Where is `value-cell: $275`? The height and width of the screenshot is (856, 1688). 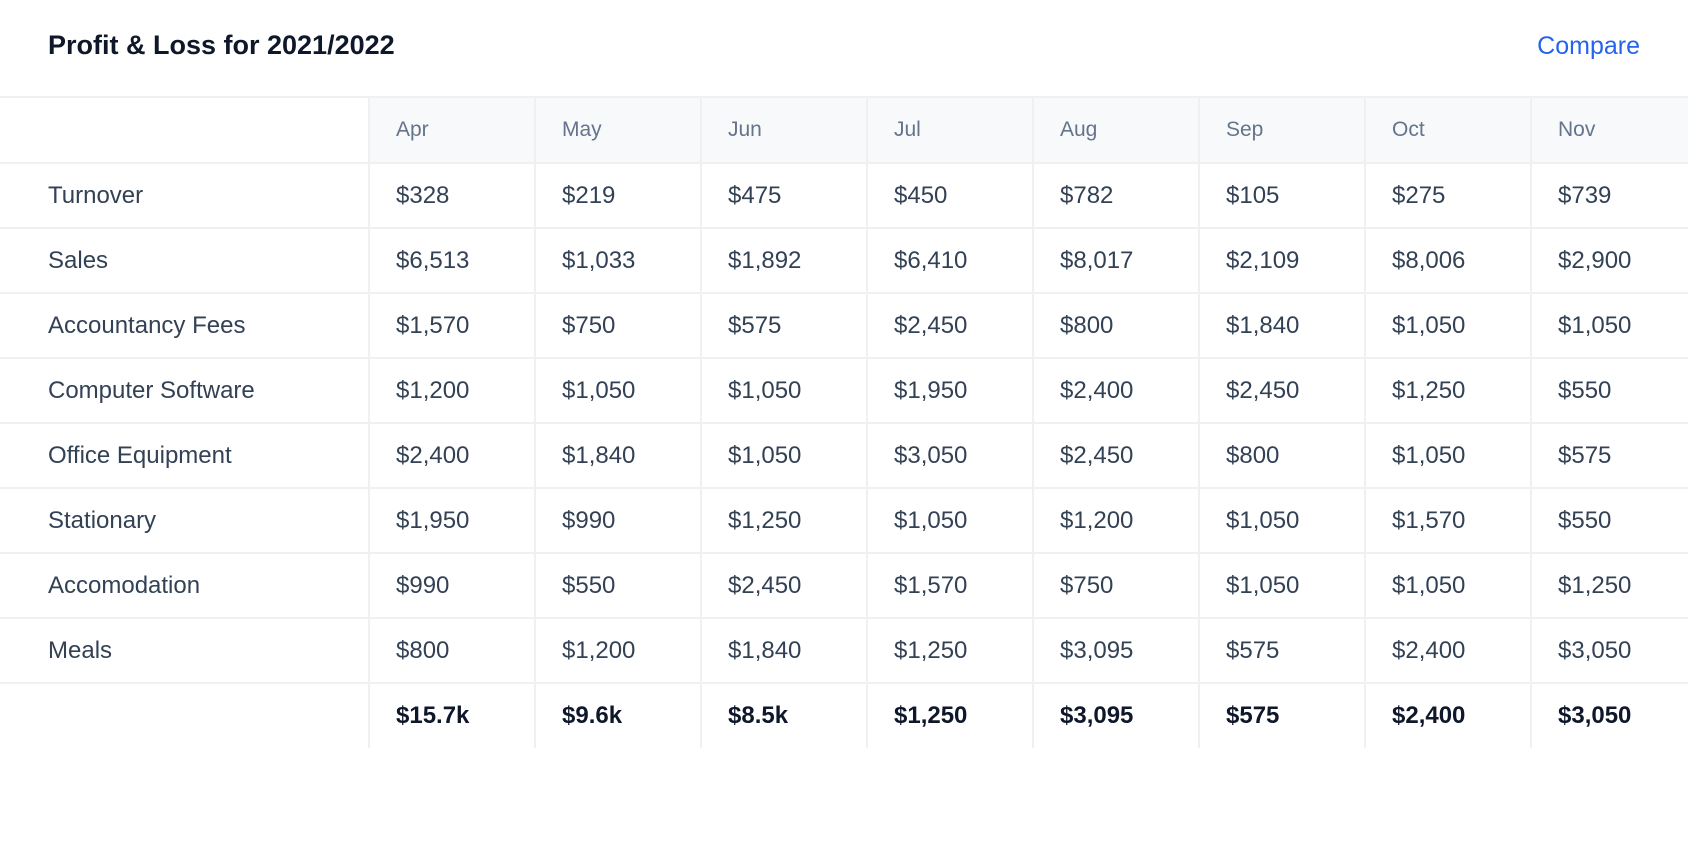 value-cell: $275 is located at coordinates (1447, 195).